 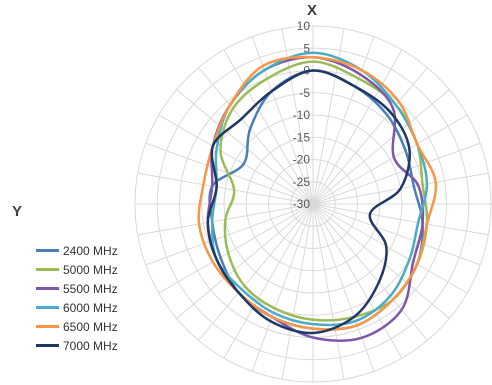 I want to click on legend-item: 7000 MHz, so click(x=77, y=345).